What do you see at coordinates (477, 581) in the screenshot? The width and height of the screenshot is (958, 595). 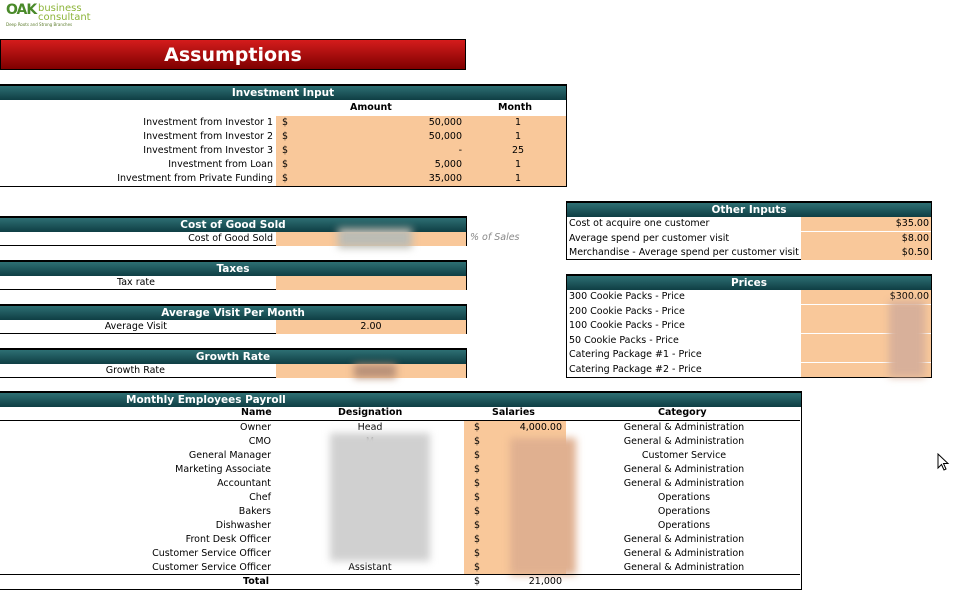 I see `payroll-total-currency: $` at bounding box center [477, 581].